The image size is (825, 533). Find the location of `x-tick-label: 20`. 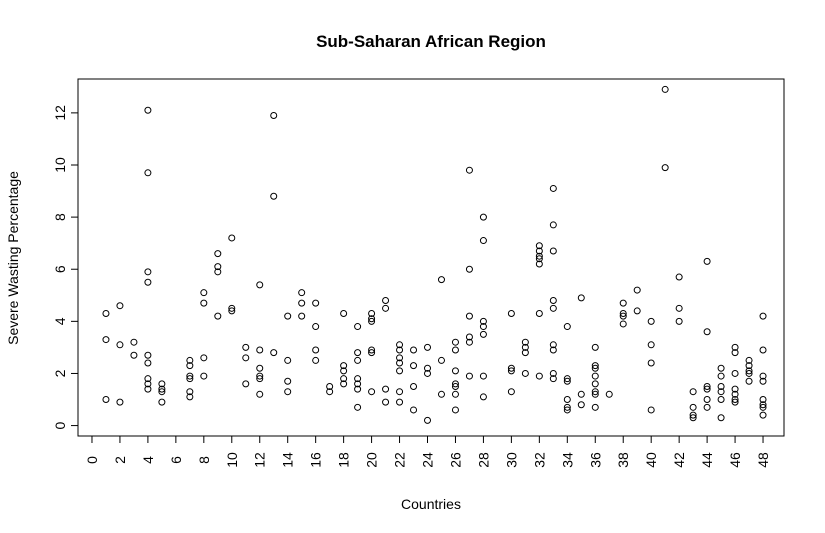

x-tick-label: 20 is located at coordinates (372, 460).